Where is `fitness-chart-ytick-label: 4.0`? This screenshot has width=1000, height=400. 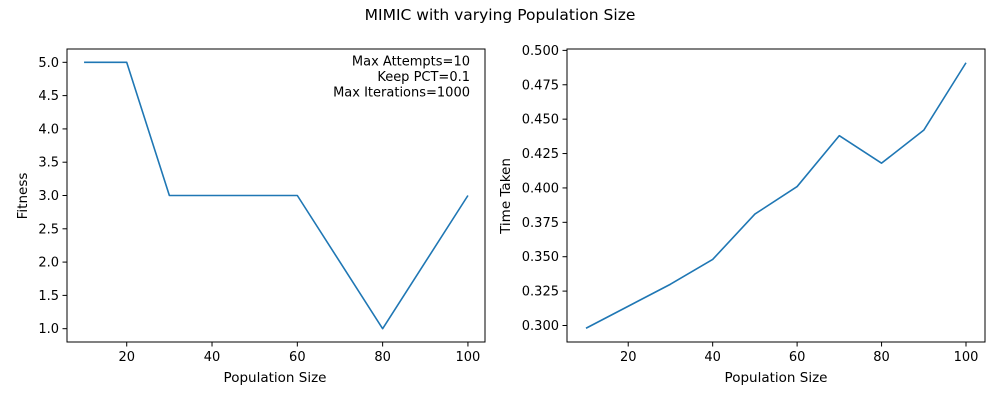 fitness-chart-ytick-label: 4.0 is located at coordinates (48, 129).